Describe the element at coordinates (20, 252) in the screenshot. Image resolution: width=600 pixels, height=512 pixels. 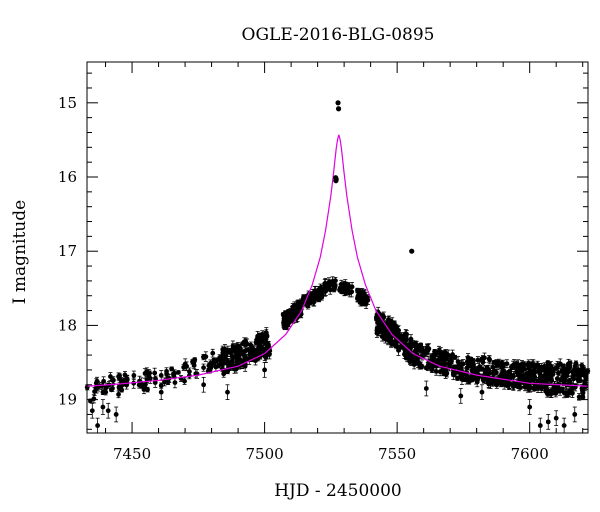
I see `y-axis-label: I magnitude` at that location.